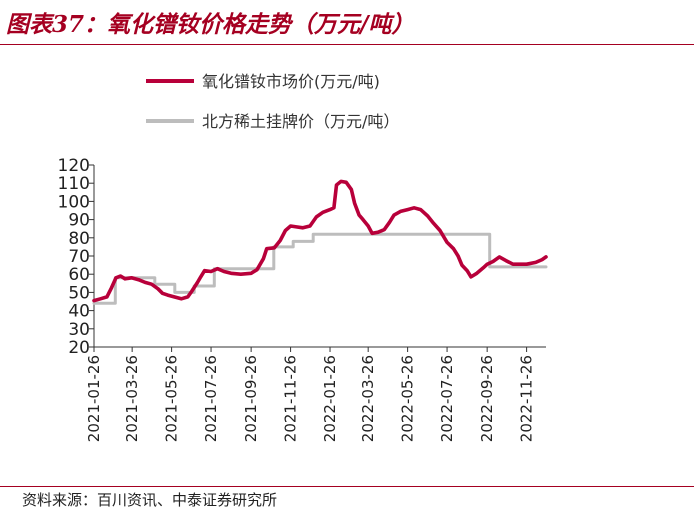  I want to click on y-tick-label: 70, so click(79, 257).